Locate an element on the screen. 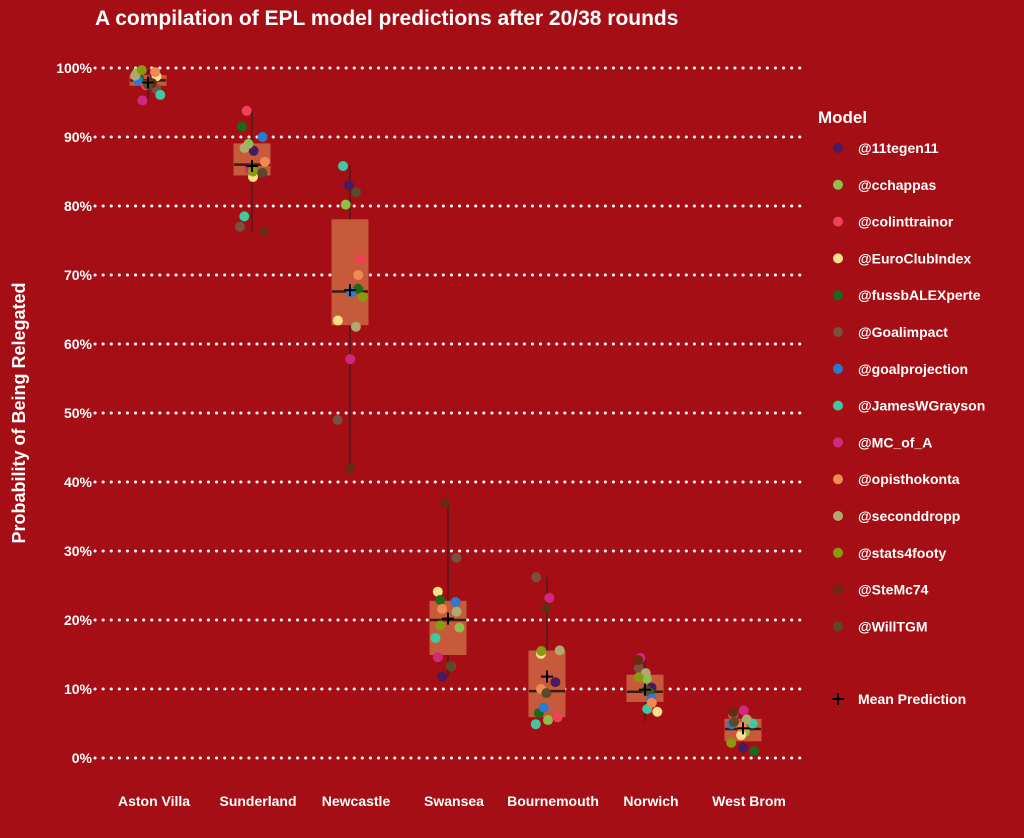 This screenshot has height=838, width=1024. legend-label: @stats4footy is located at coordinates (902, 553).